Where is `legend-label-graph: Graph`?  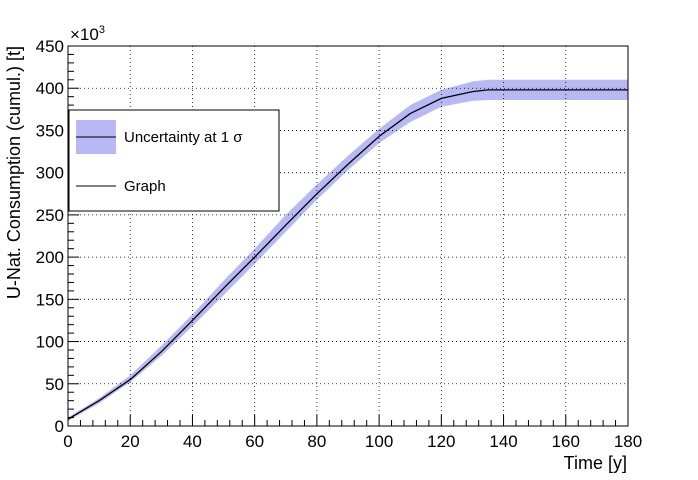
legend-label-graph: Graph is located at coordinates (145, 186).